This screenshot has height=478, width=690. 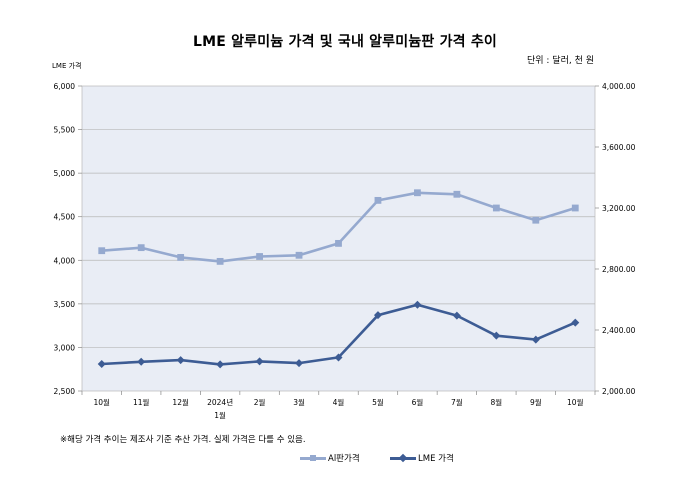 I want to click on y-right-tick-label: 4,000.00, so click(x=619, y=86).